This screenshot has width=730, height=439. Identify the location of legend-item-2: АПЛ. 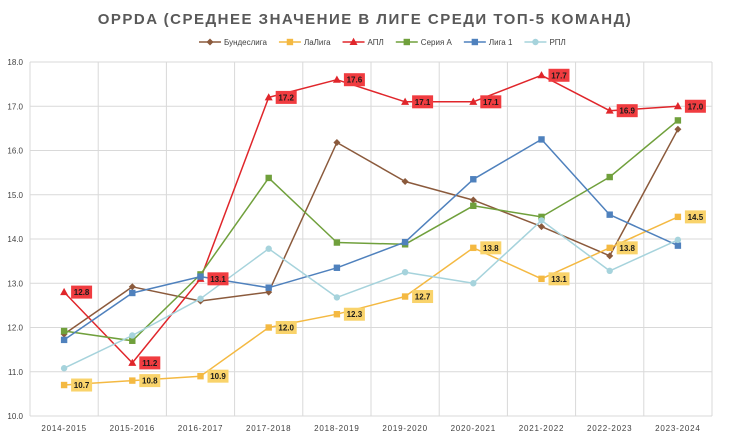
(363, 42).